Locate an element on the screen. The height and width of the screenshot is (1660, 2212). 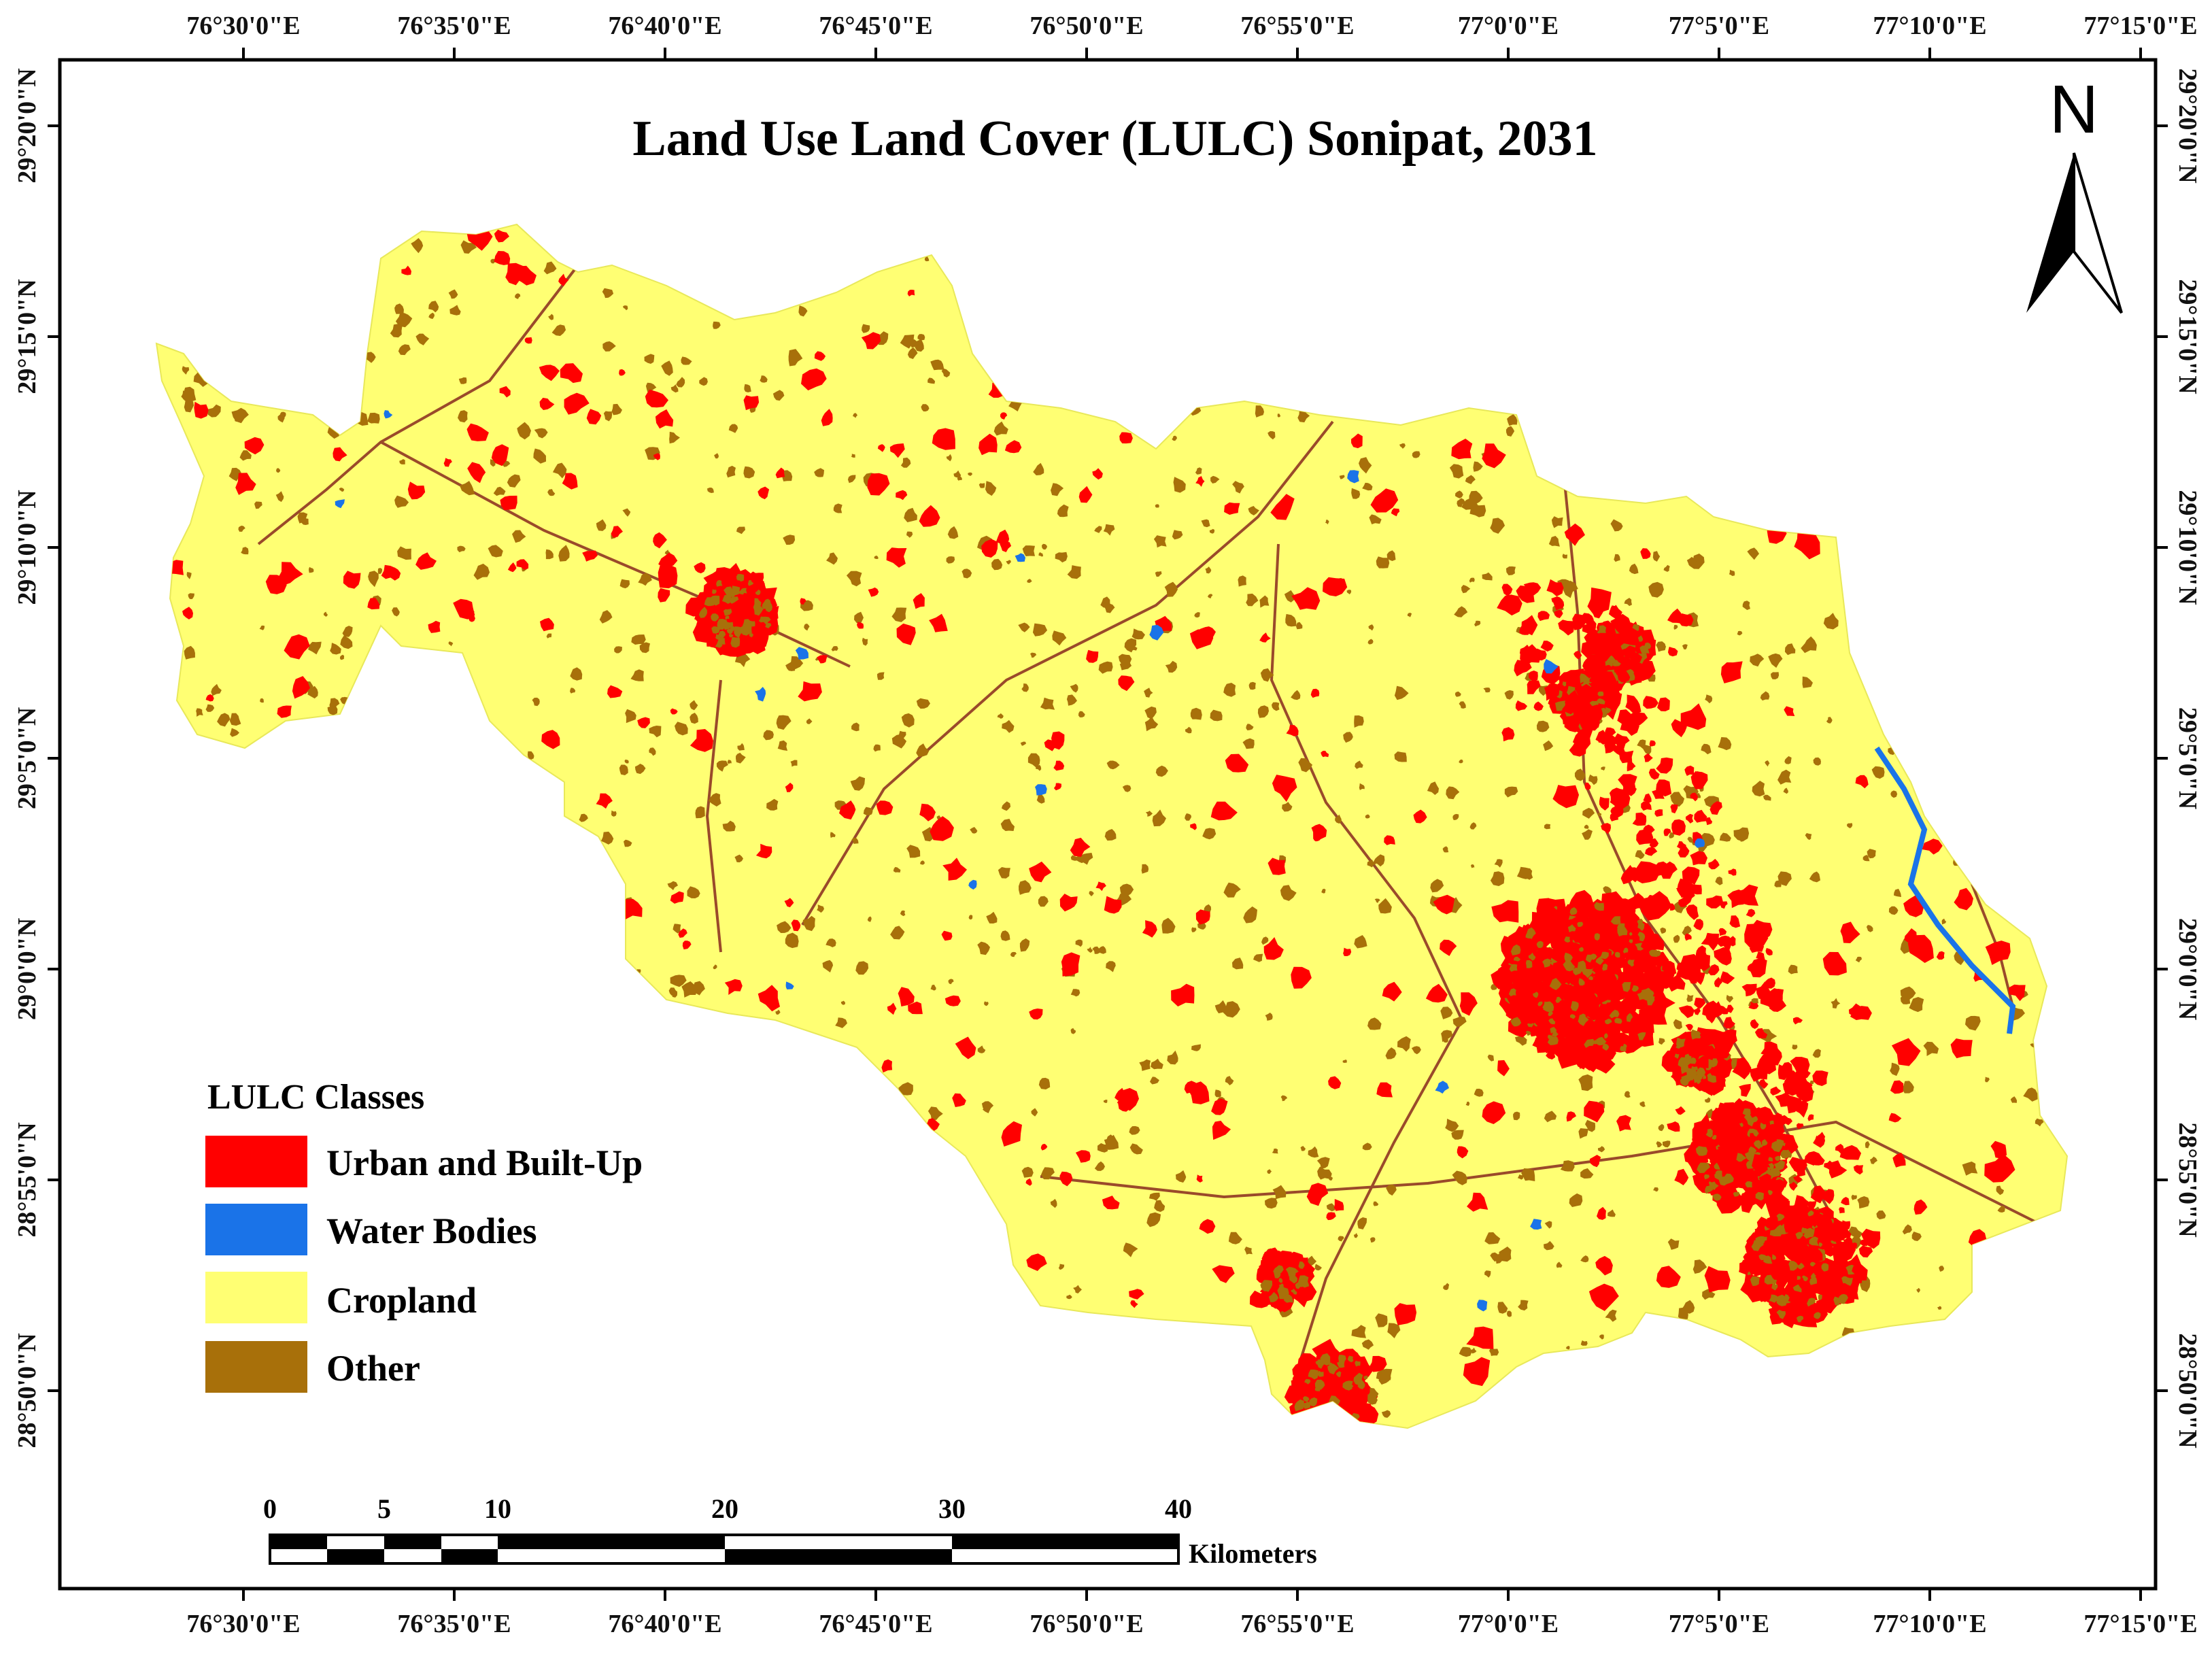
longitude-label-bottom: 77°5'0"E is located at coordinates (1719, 1624).